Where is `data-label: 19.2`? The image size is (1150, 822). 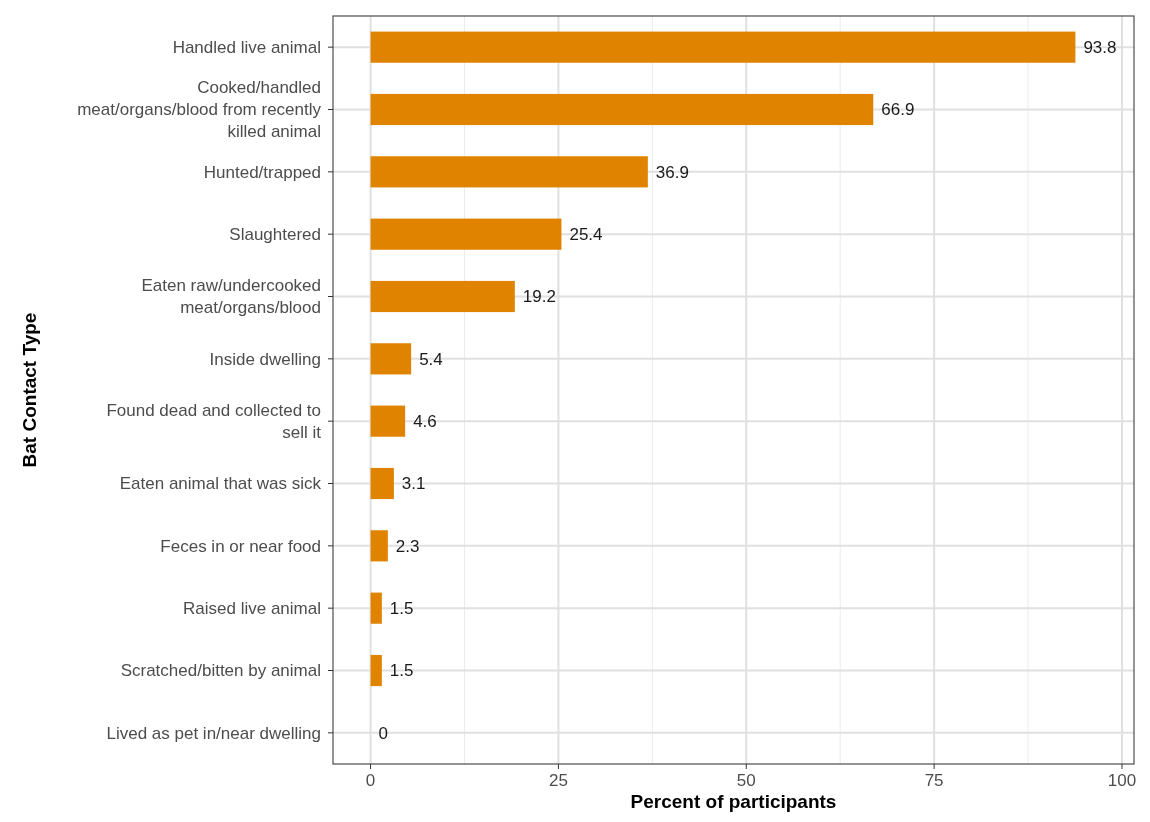
data-label: 19.2 is located at coordinates (539, 297).